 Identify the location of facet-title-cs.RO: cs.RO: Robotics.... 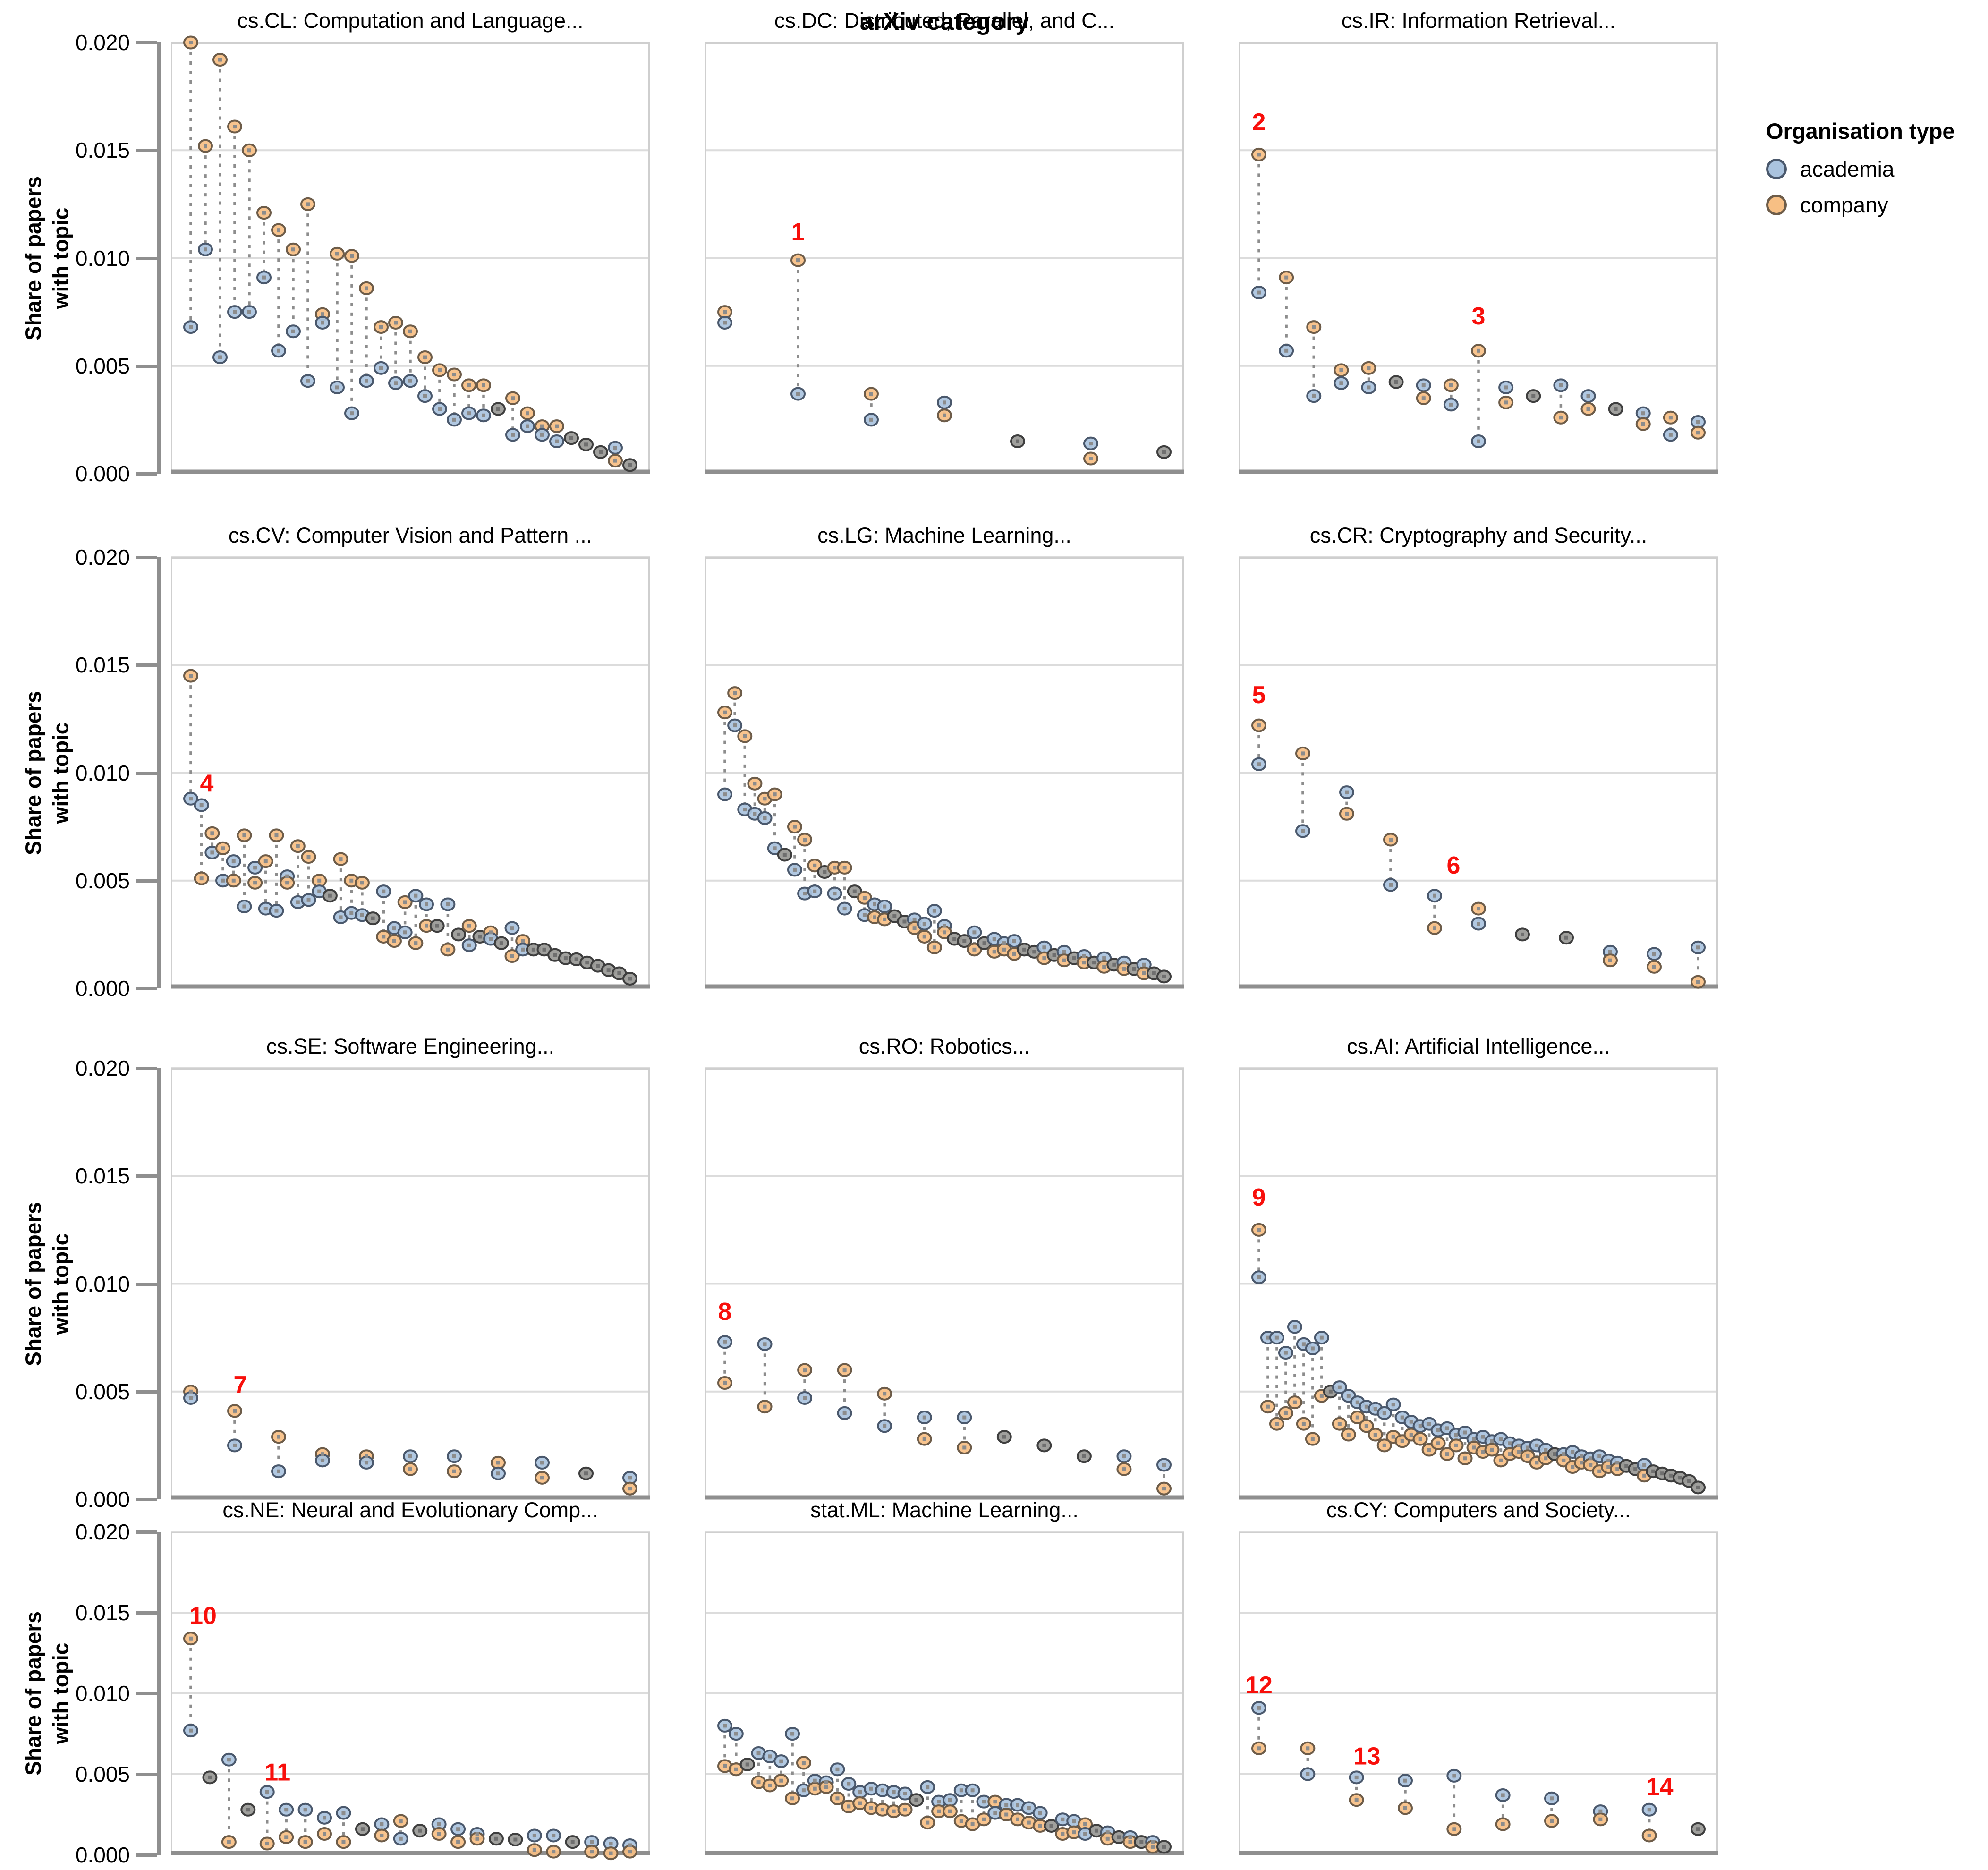
(944, 1046).